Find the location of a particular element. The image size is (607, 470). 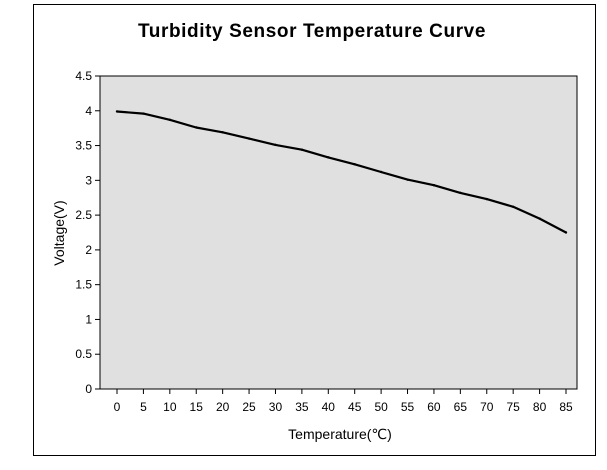

y-axis-label: Voltage(V) is located at coordinates (59, 232).